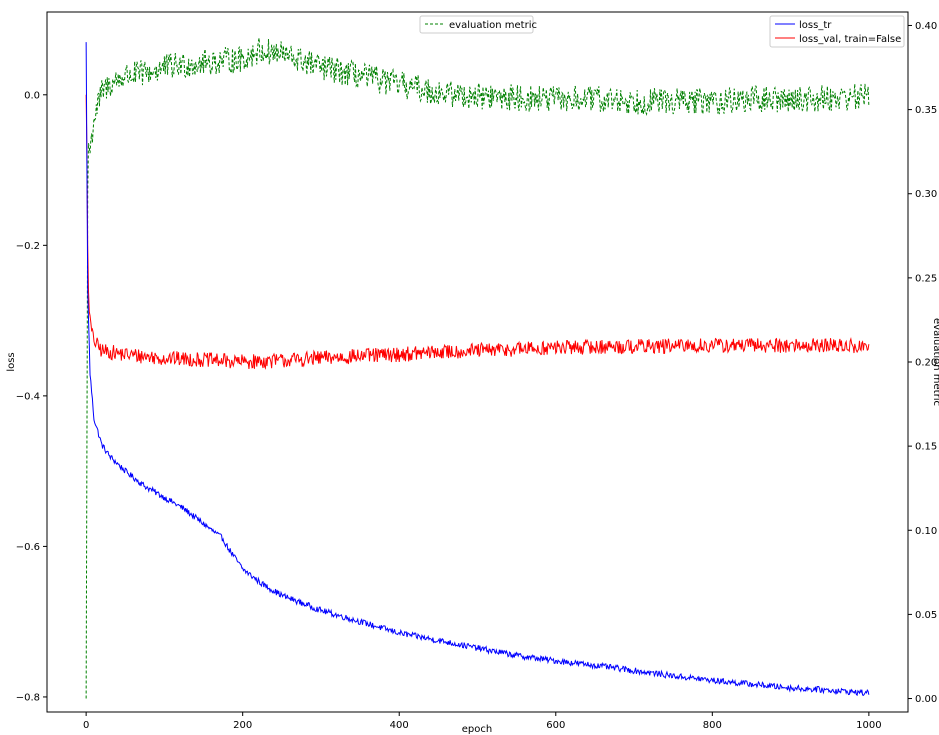 The width and height of the screenshot is (939, 735). Describe the element at coordinates (477, 729) in the screenshot. I see `x-axis-label: epoch` at that location.